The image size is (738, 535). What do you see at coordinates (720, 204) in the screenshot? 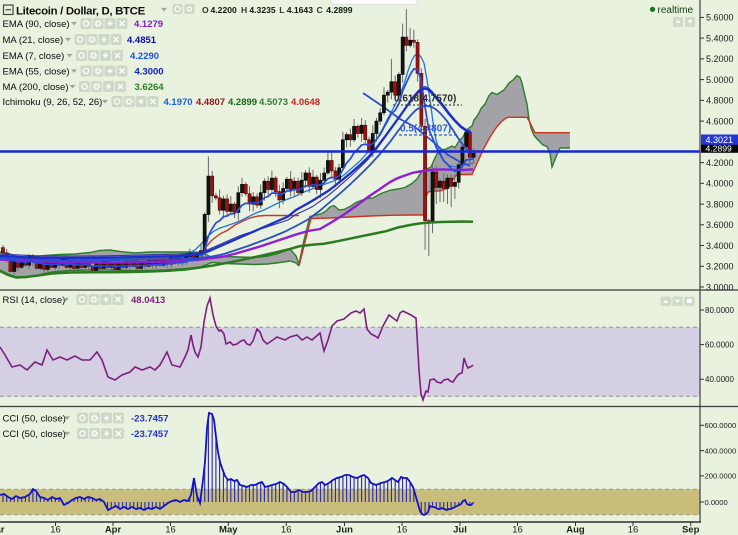
I see `svg-text: 3.8000` at bounding box center [720, 204].